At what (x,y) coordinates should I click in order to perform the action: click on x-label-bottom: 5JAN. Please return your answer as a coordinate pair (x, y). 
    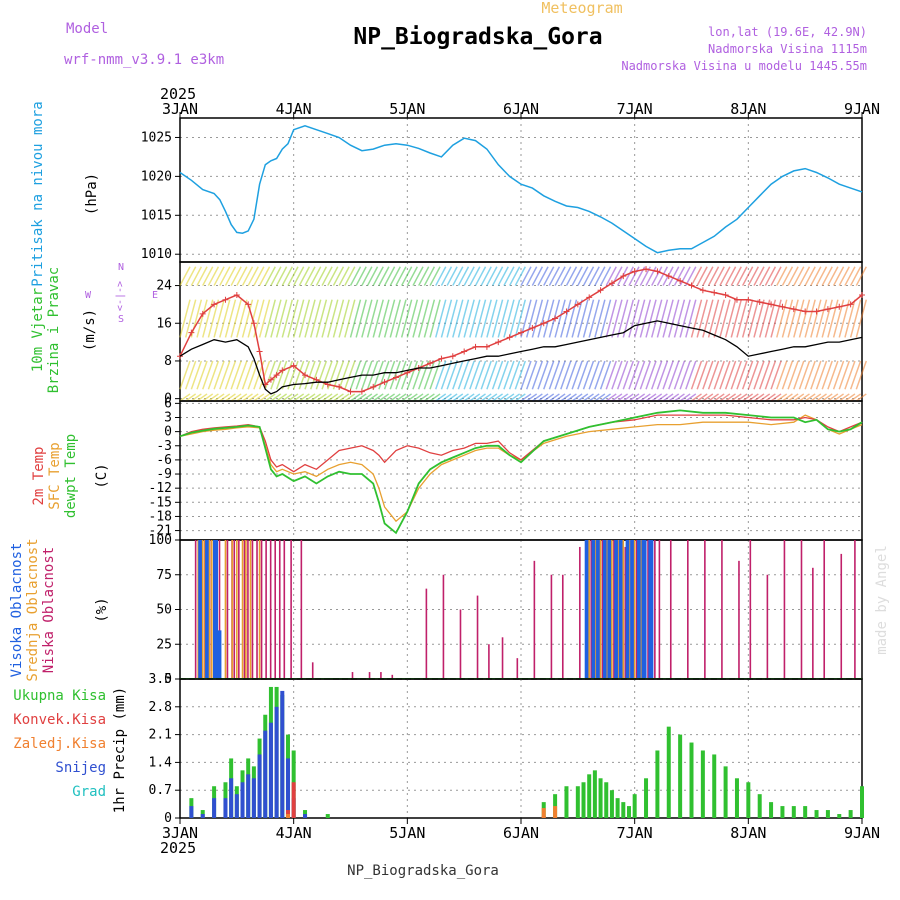
    Looking at the image, I should click on (407, 833).